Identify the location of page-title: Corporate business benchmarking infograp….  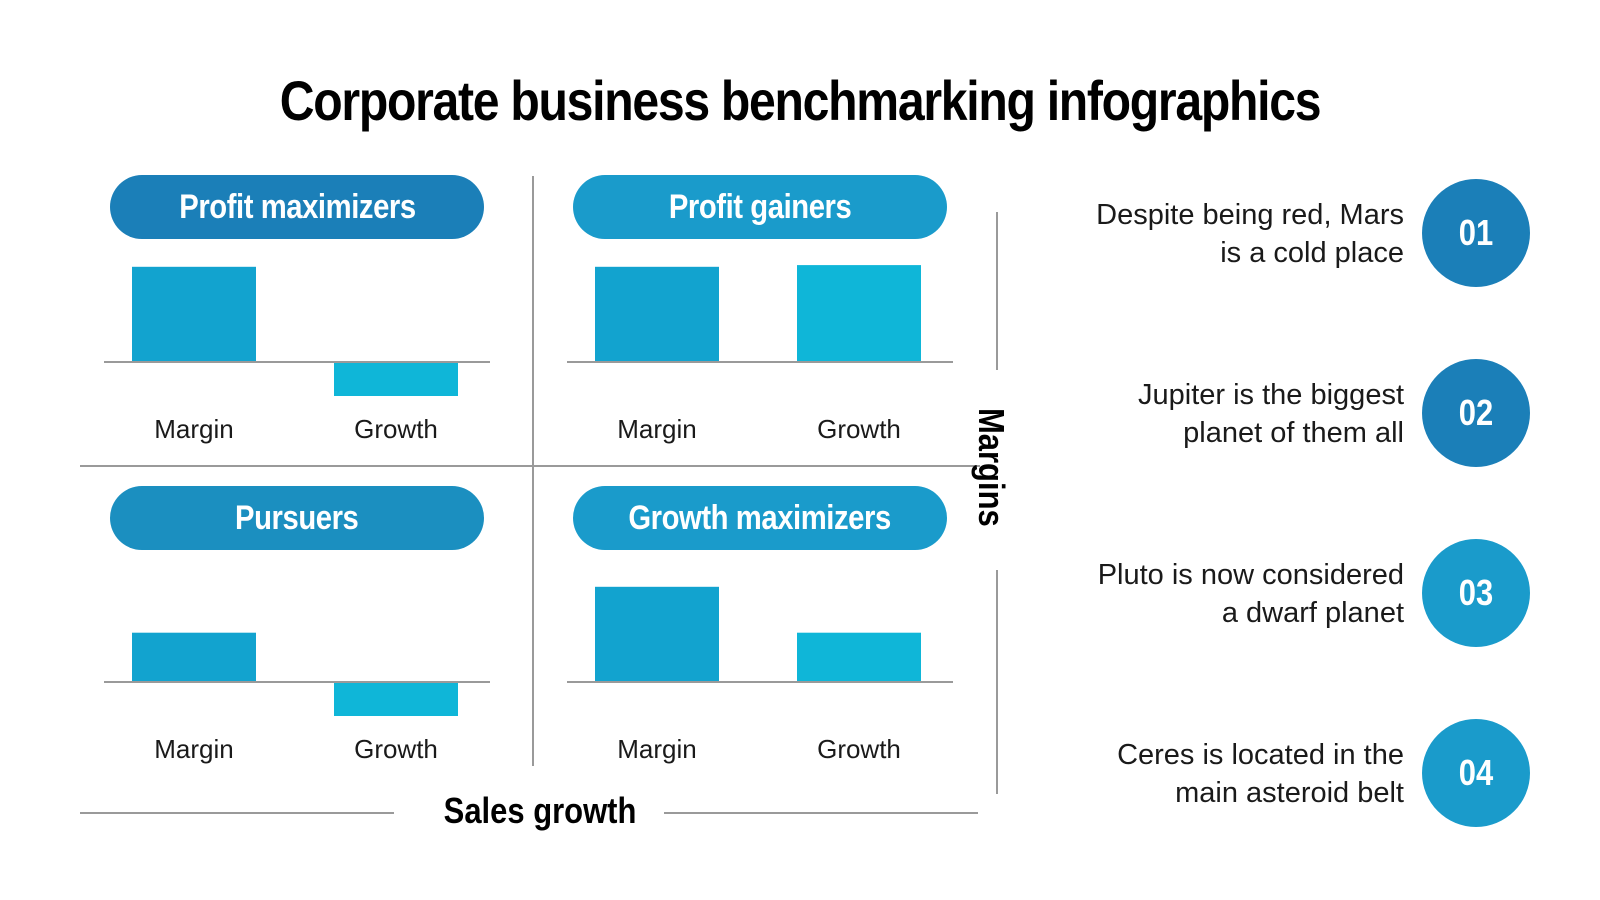
(800, 100).